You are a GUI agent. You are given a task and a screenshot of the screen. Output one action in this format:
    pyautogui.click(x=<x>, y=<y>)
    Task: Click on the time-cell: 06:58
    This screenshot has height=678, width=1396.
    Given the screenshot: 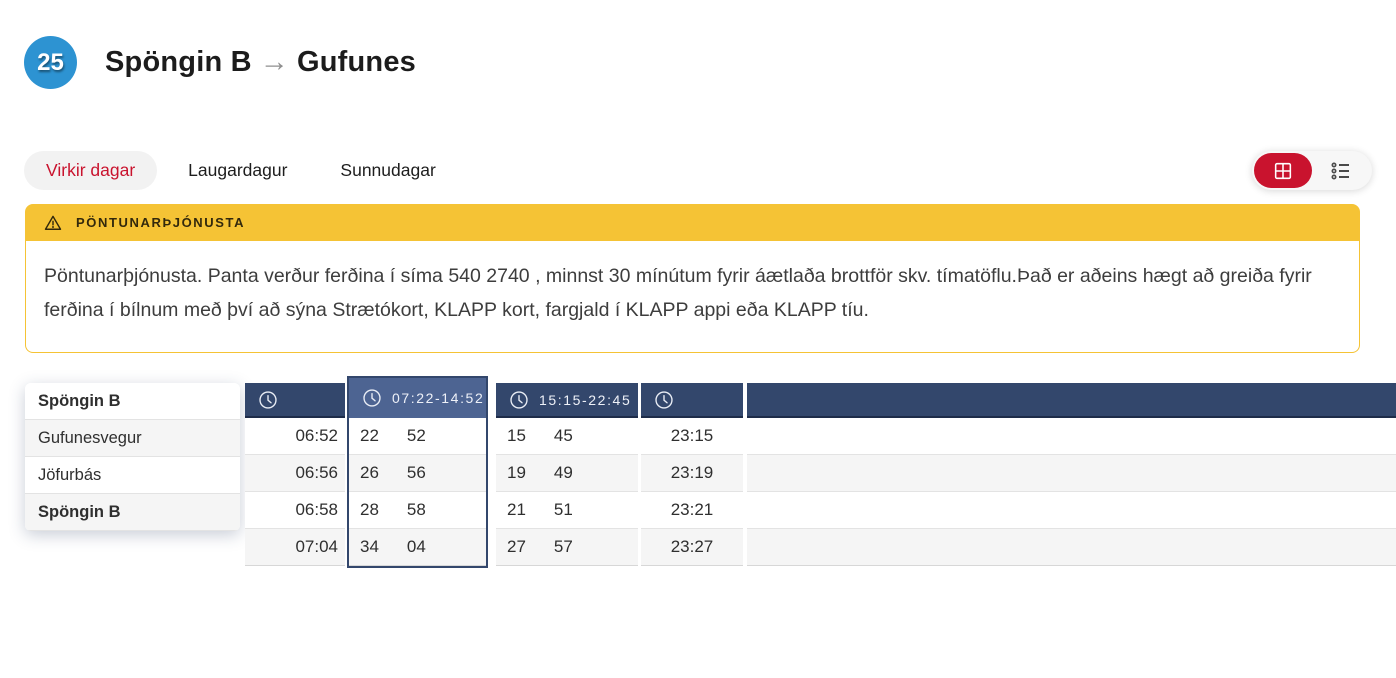 What is the action you would take?
    pyautogui.click(x=295, y=511)
    